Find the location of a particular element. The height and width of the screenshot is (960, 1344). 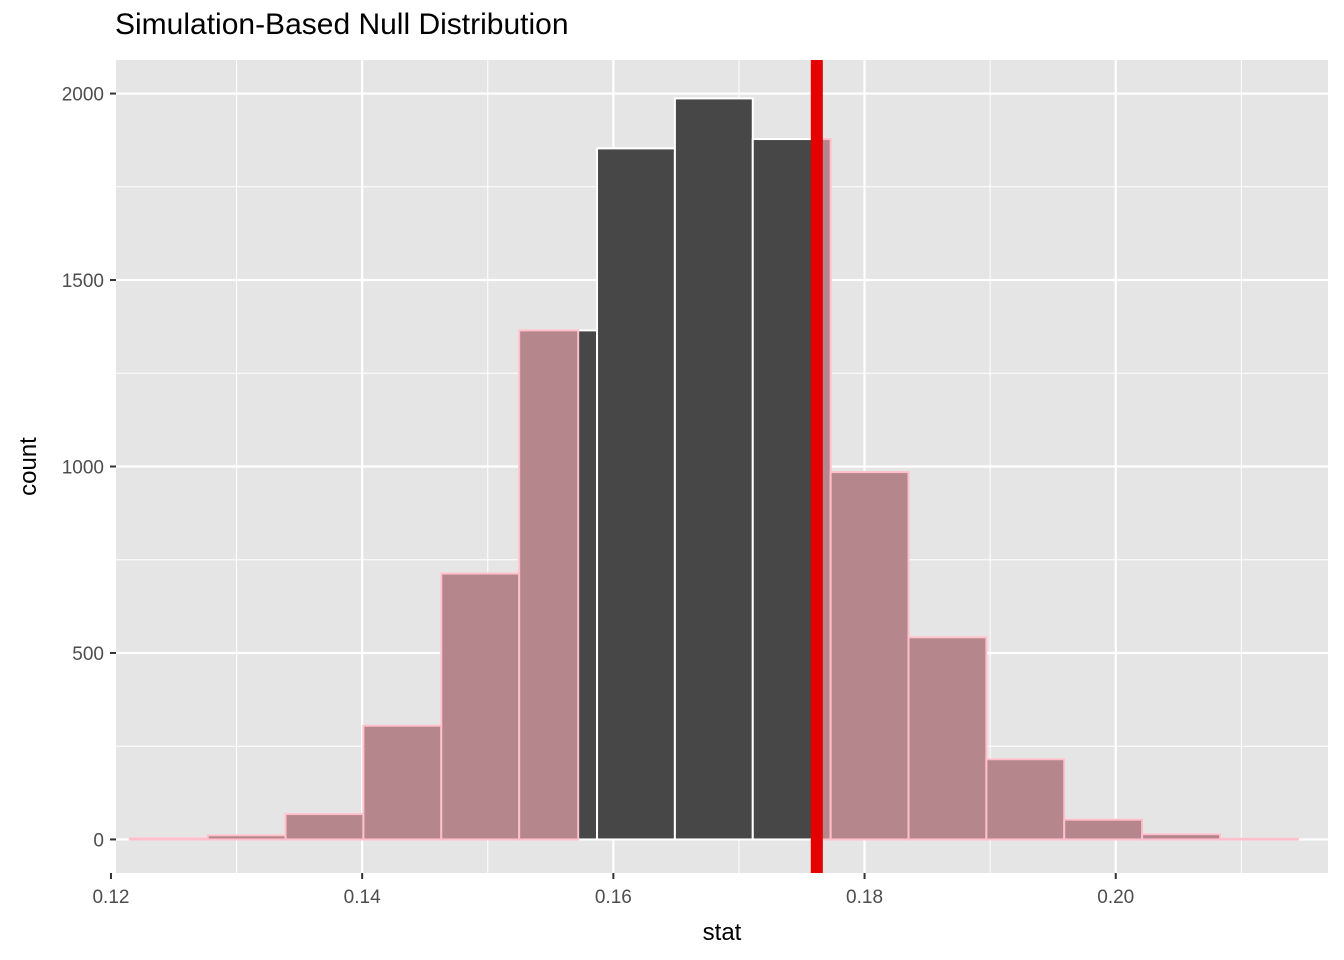

y-tick-label: 2000 is located at coordinates (83, 95).